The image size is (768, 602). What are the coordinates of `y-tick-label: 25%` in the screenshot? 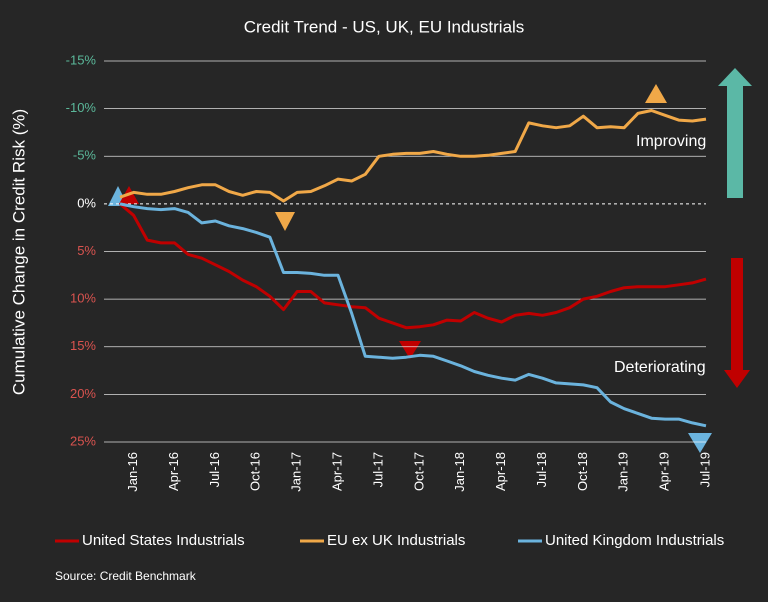 It's located at (83, 440).